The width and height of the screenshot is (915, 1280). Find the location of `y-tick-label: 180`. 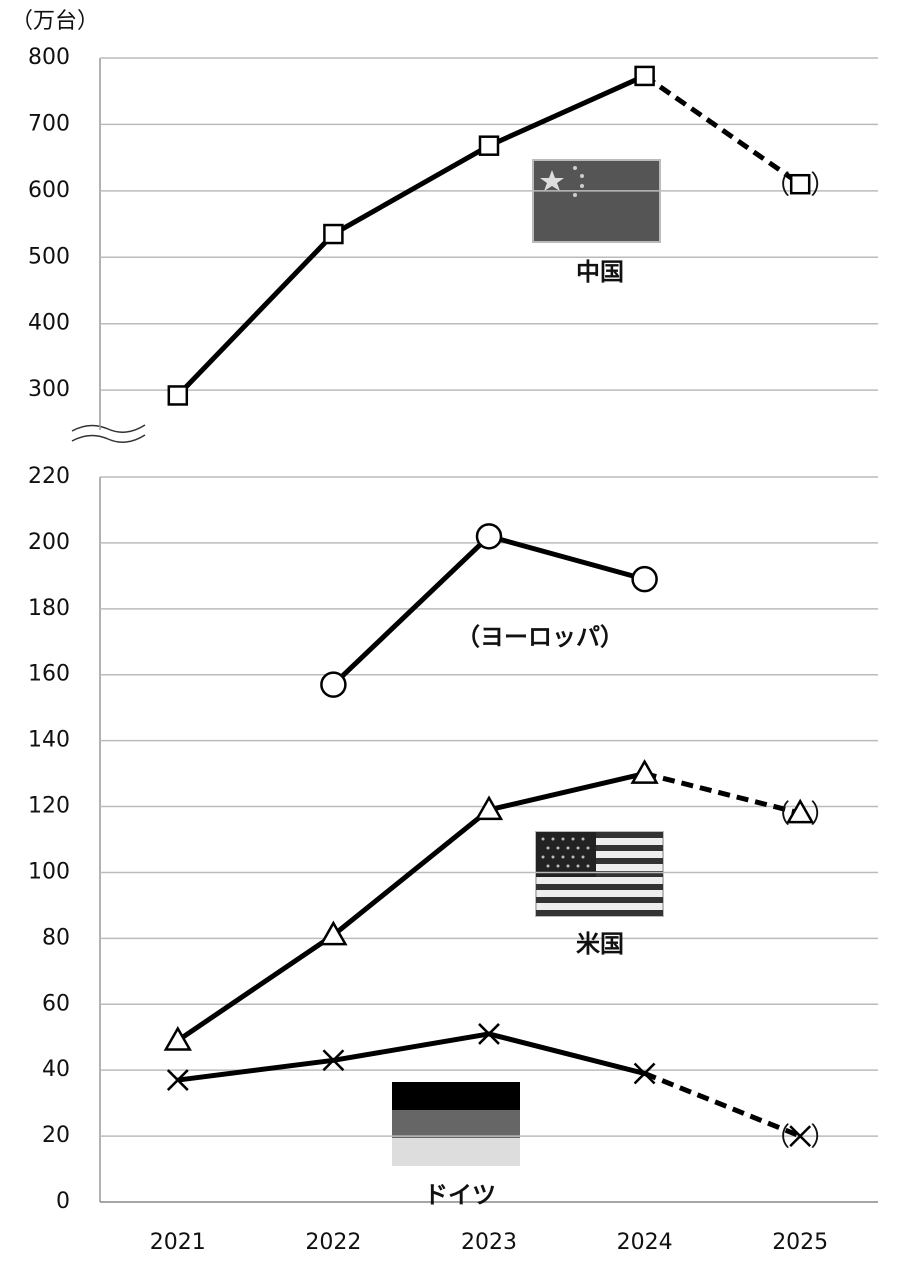

y-tick-label: 180 is located at coordinates (49, 608).